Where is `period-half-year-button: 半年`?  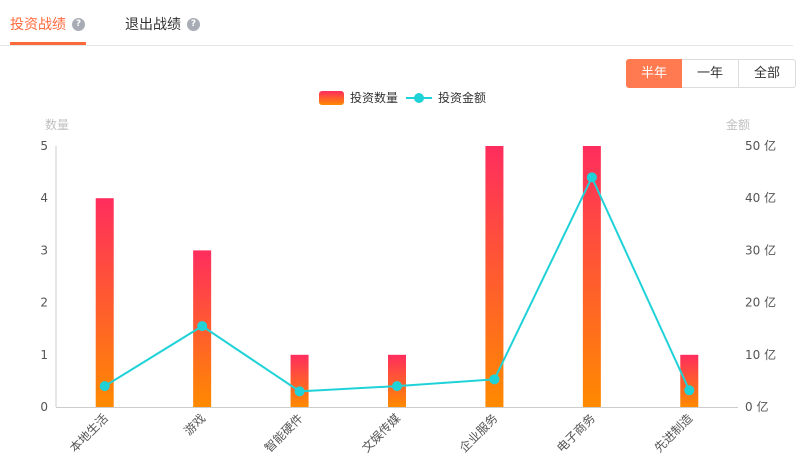 period-half-year-button: 半年 is located at coordinates (654, 73).